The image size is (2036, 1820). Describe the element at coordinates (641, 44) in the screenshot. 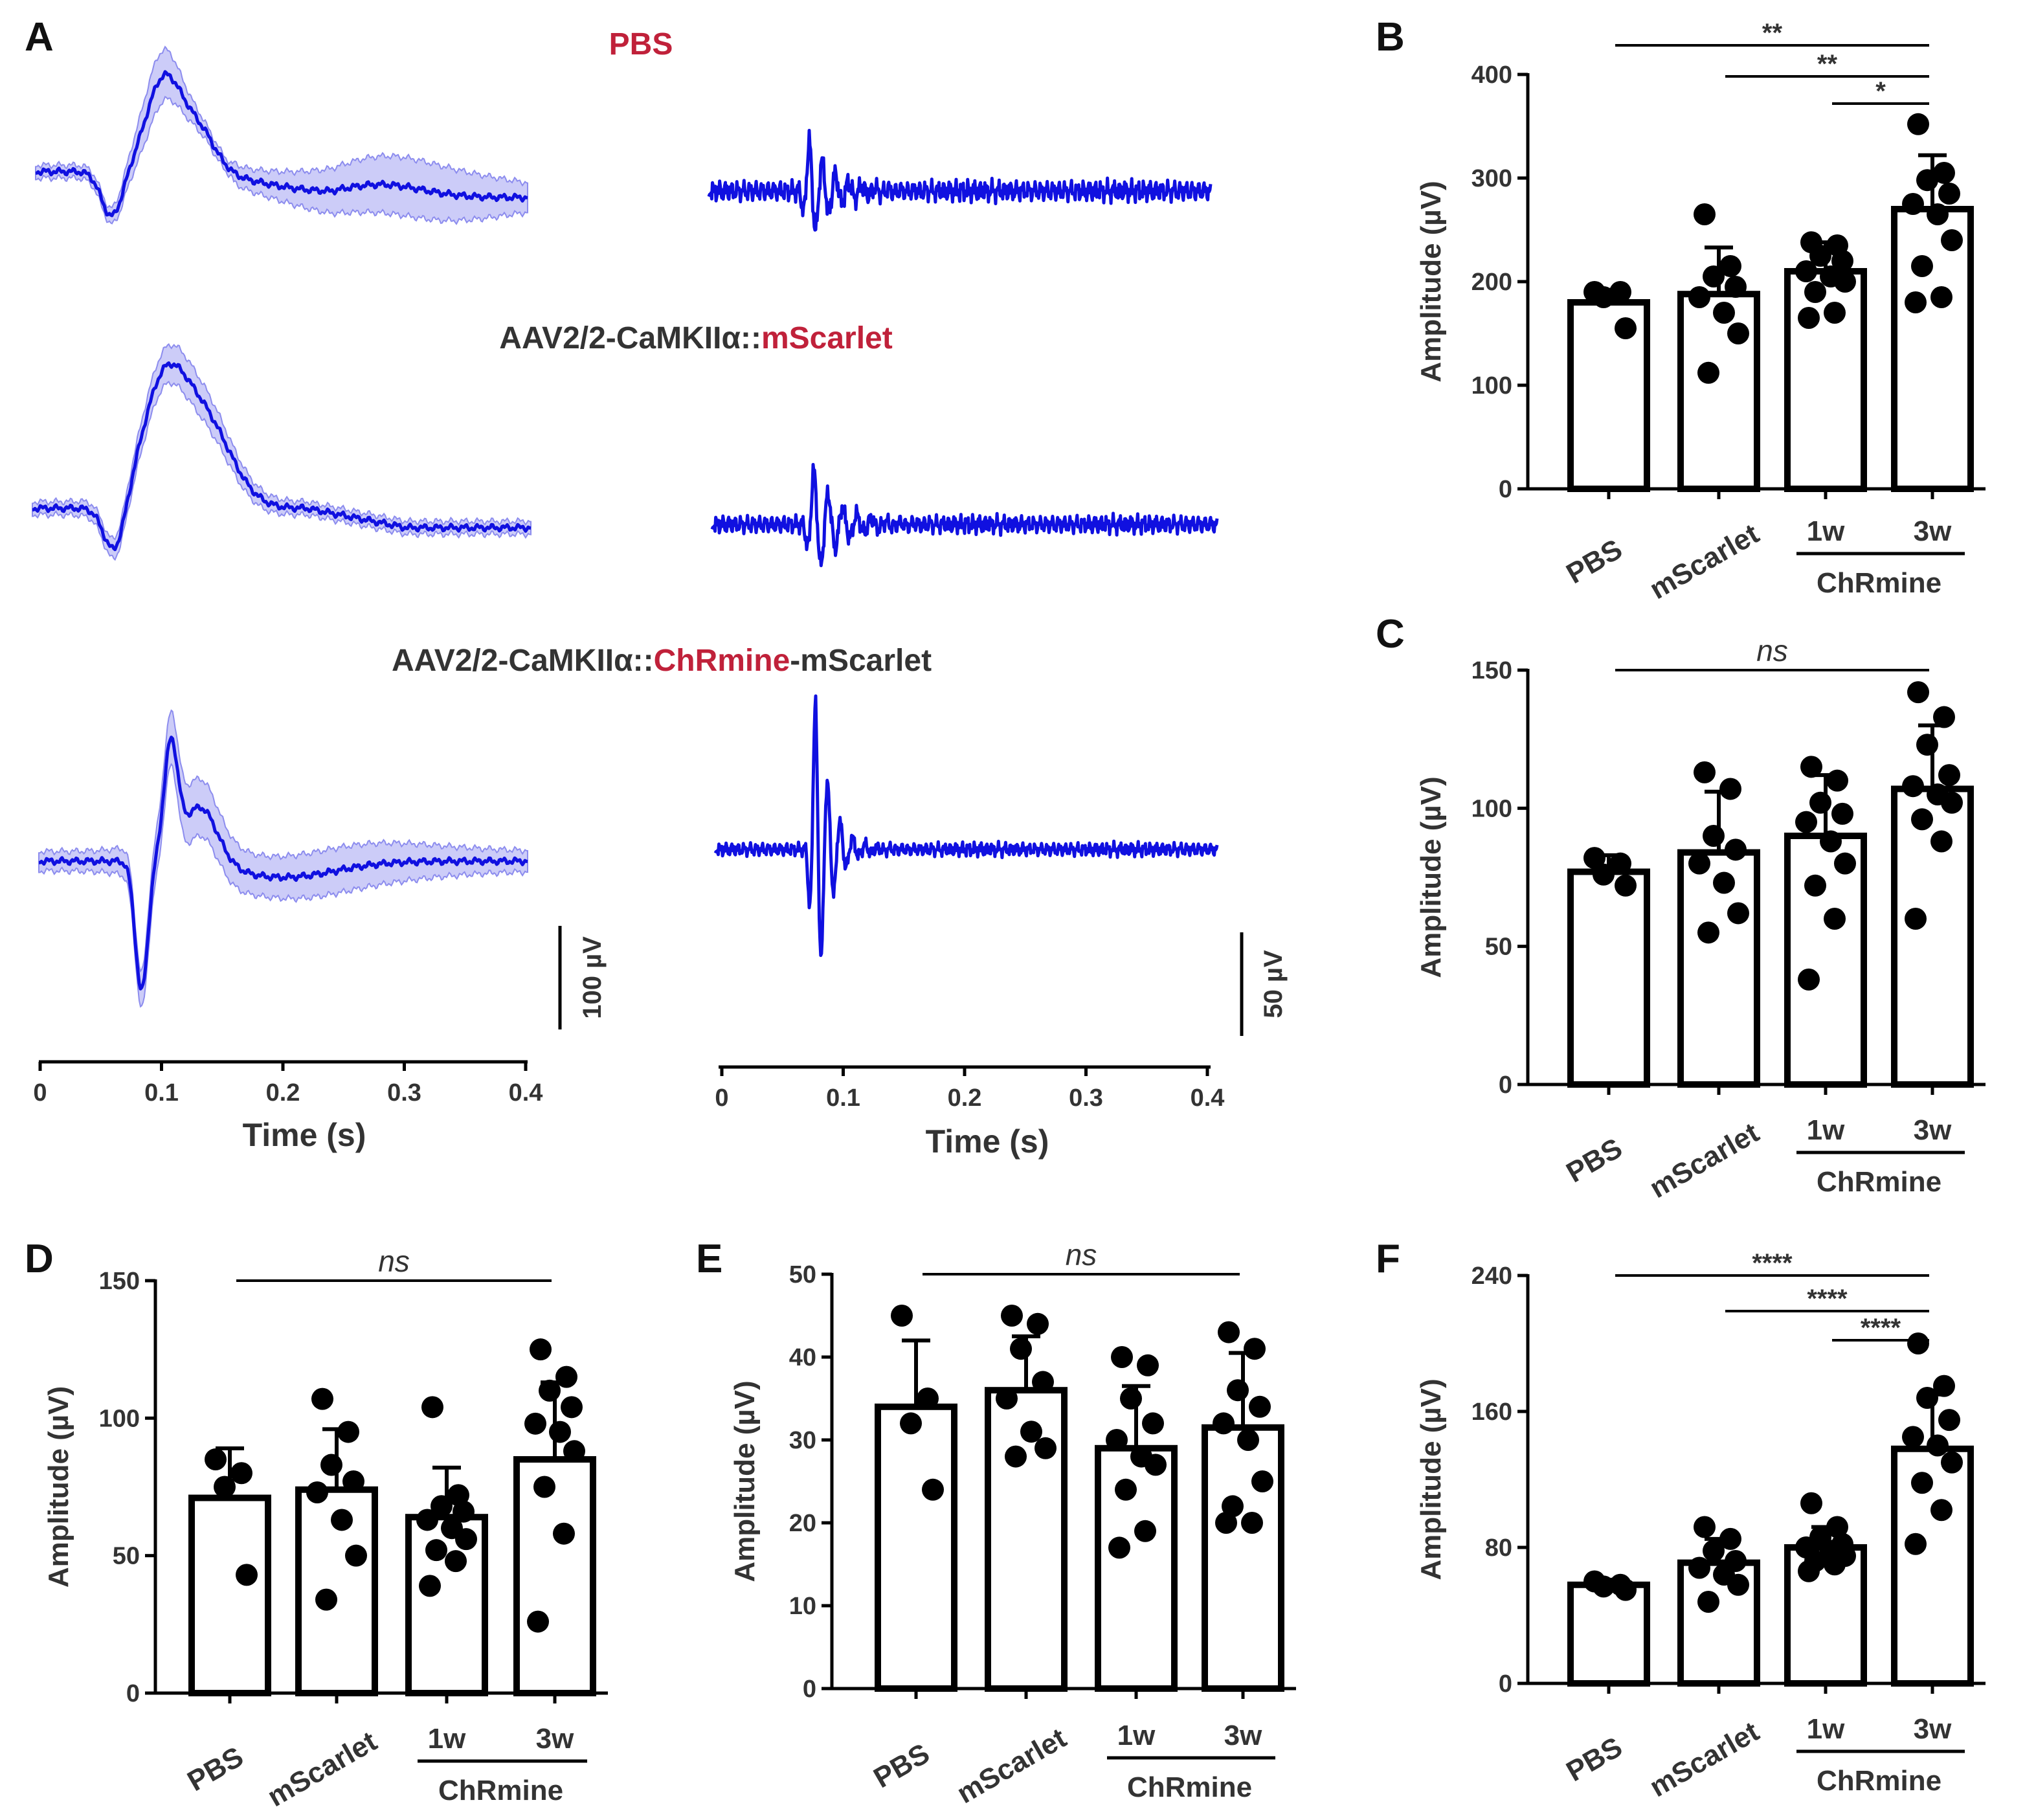

I see `title-pbs: PBS` at that location.